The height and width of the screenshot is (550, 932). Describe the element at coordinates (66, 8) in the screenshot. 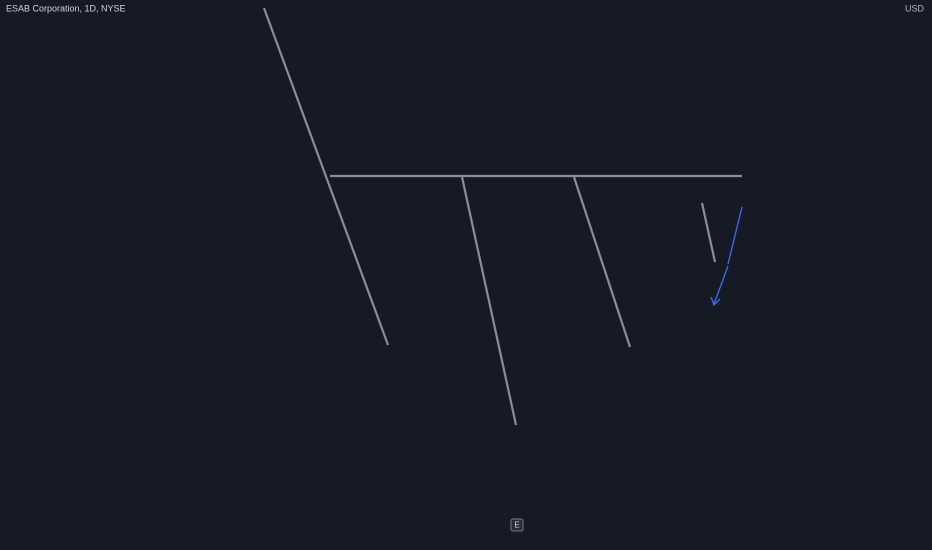

I see `chart-title: ESAB Corporation, 1D, NYSE` at that location.